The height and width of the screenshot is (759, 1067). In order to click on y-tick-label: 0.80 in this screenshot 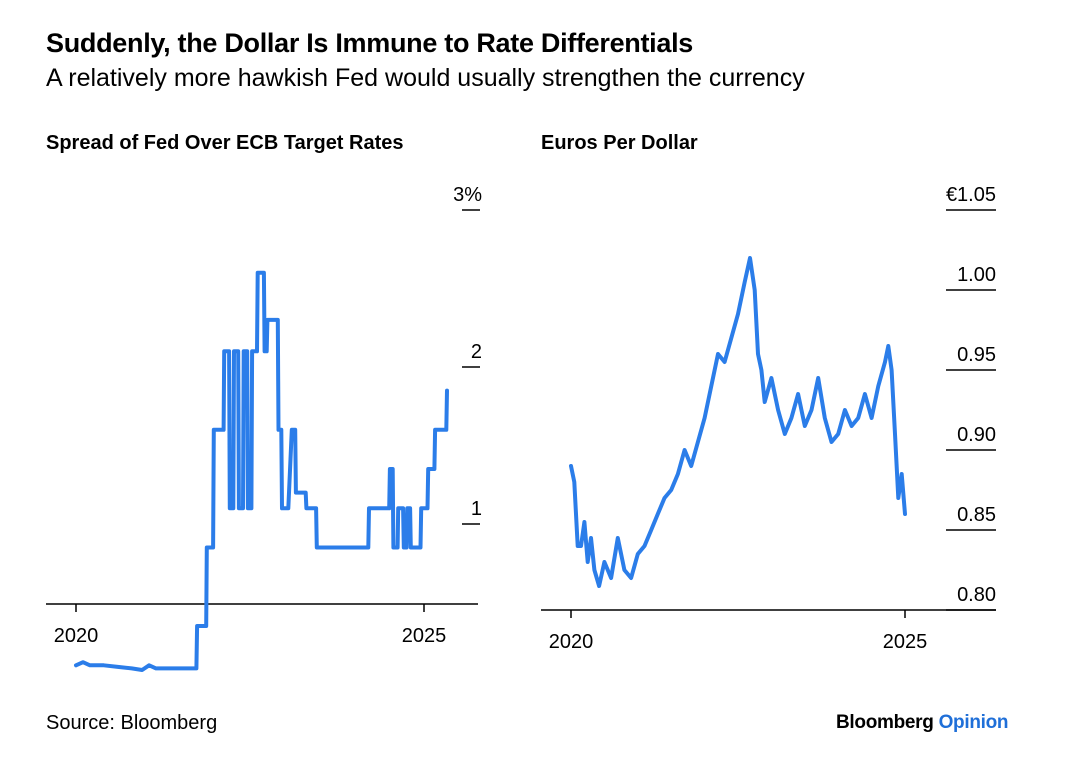, I will do `click(976, 595)`.